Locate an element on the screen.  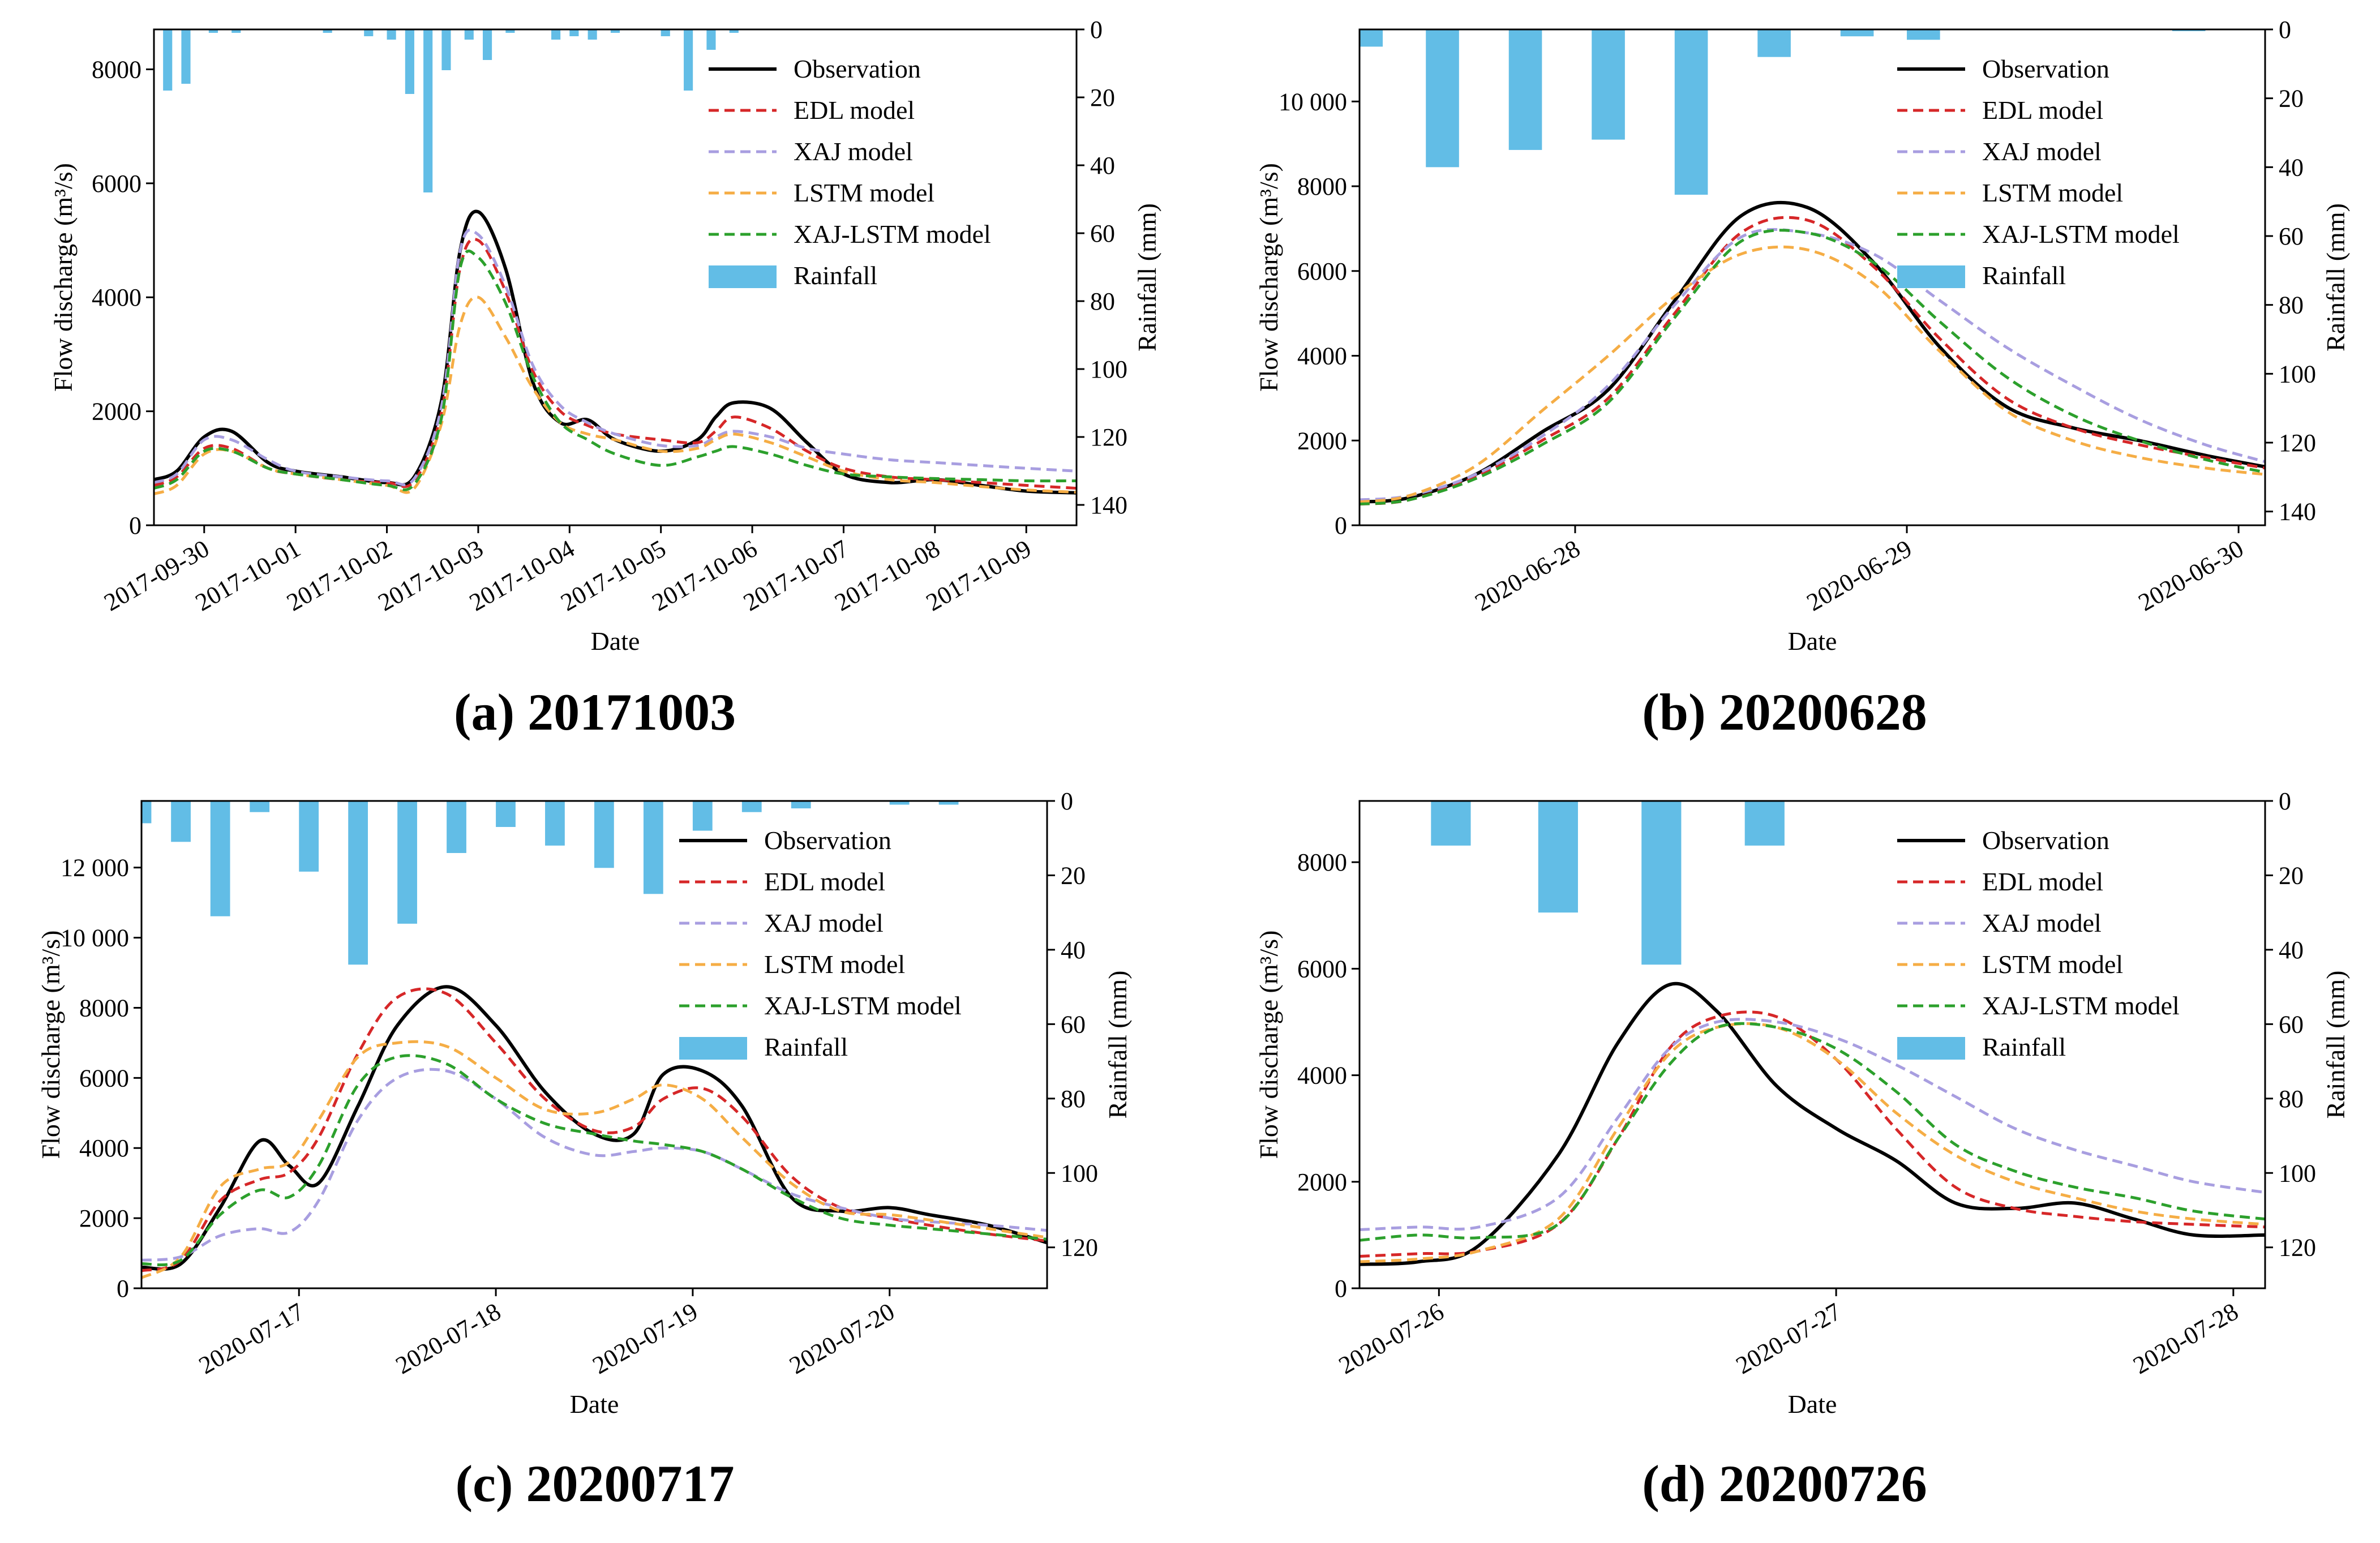
x-tick-label: 2017-10-06 is located at coordinates (704, 575).